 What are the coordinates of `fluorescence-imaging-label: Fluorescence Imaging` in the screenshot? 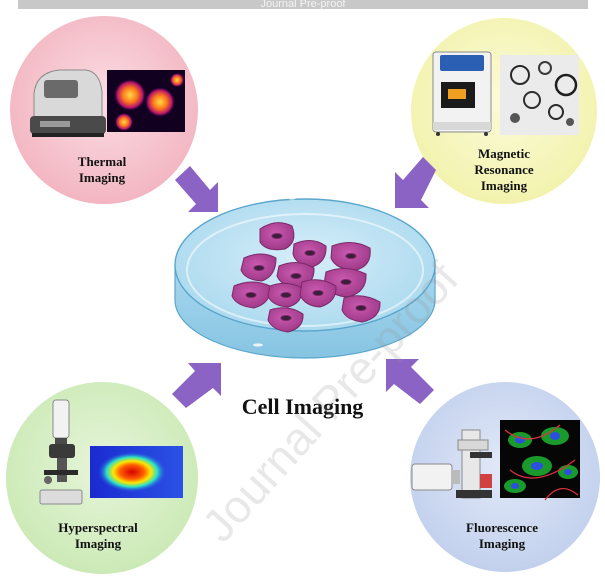 It's located at (502, 536).